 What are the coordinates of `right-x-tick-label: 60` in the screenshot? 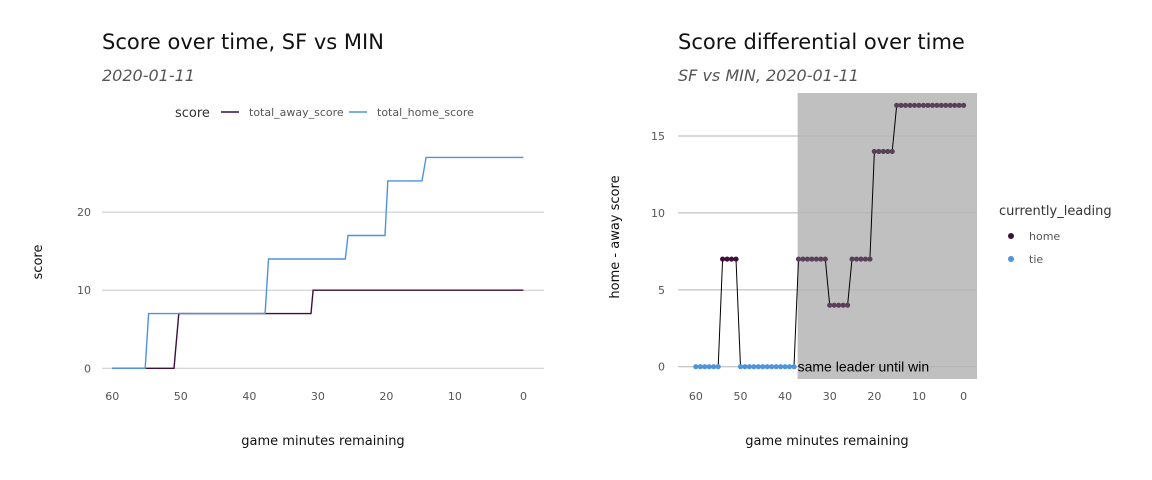 It's located at (696, 396).